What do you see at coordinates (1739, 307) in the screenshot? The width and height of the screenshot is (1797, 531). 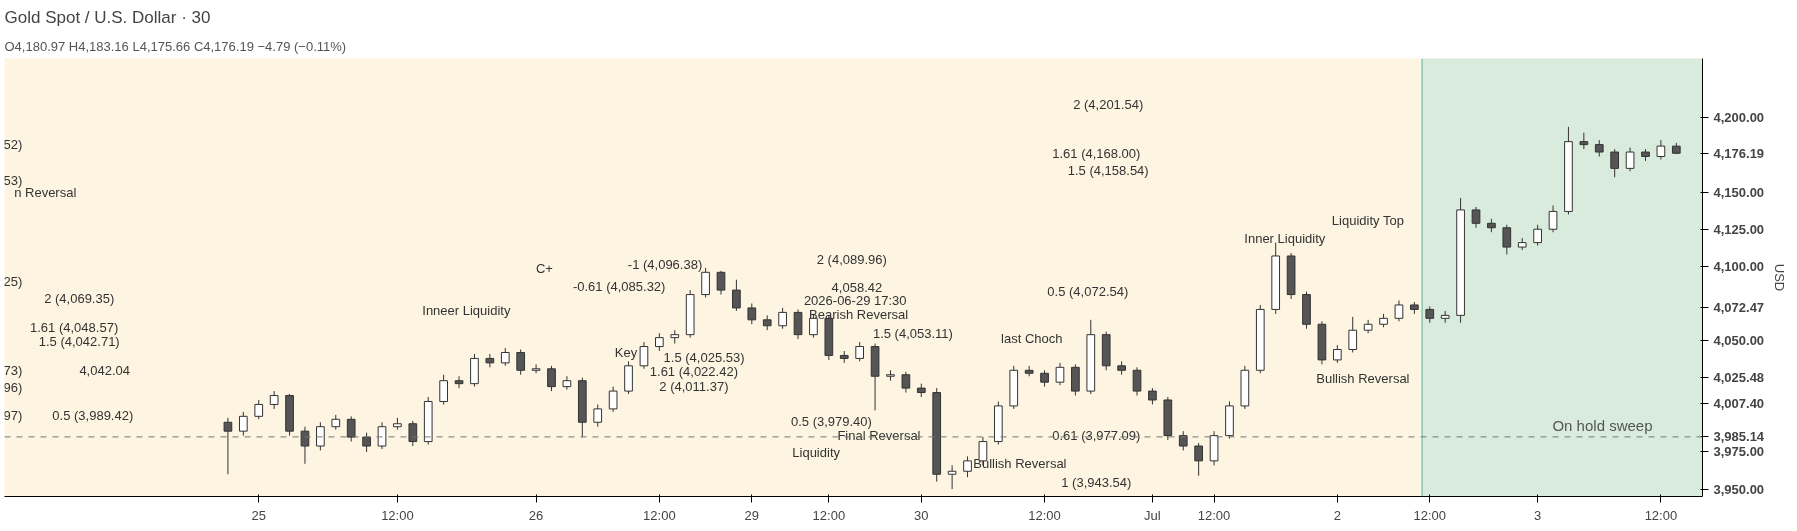 I see `y-tick-label: 4,072.47` at bounding box center [1739, 307].